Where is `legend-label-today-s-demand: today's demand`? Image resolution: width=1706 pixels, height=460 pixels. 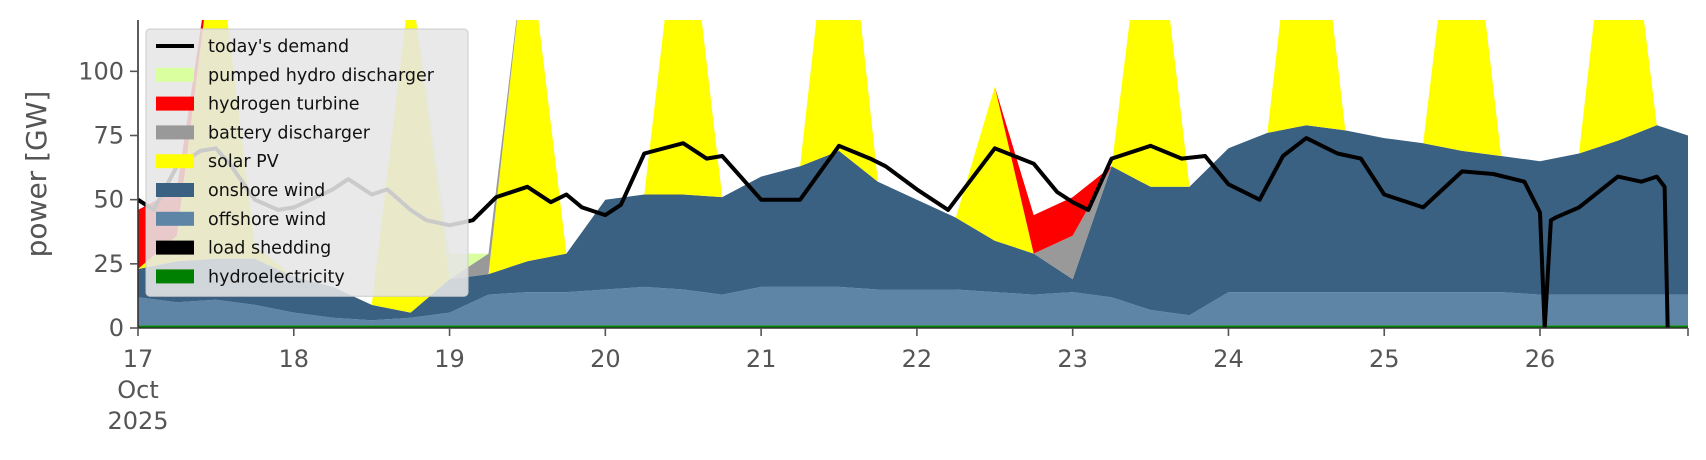 legend-label-today-s-demand: today's demand is located at coordinates (278, 47).